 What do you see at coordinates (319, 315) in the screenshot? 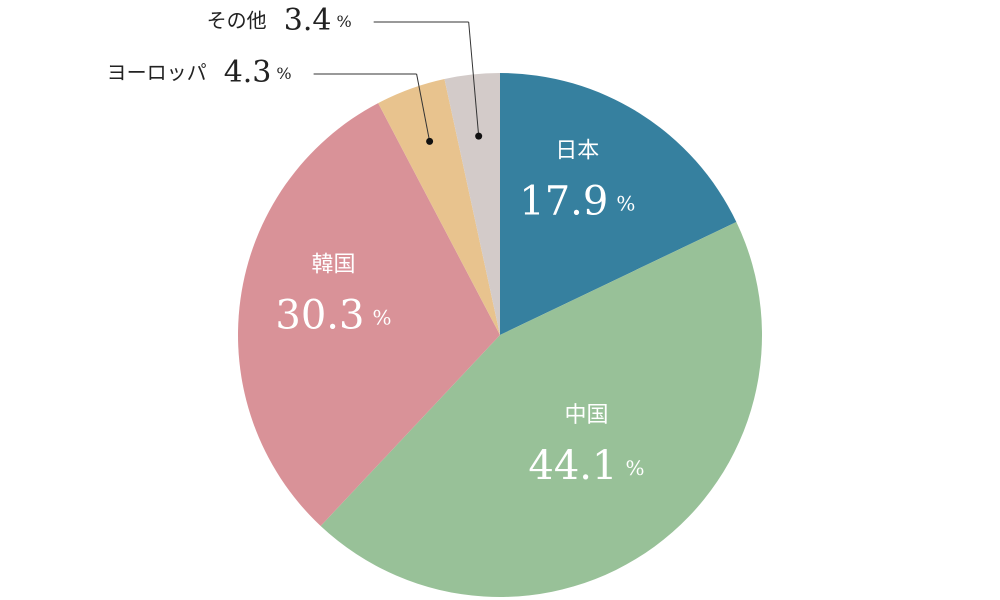
I see `value-number: 30.3` at bounding box center [319, 315].